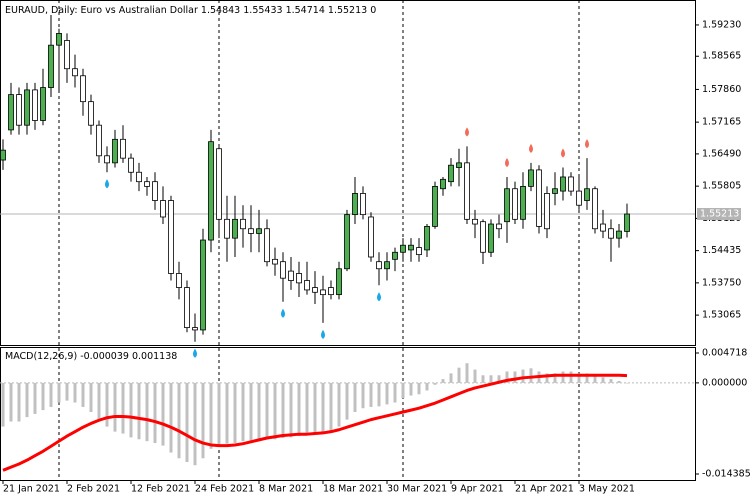  What do you see at coordinates (220, 10) in the screenshot?
I see `last-open: 1.54843` at bounding box center [220, 10].